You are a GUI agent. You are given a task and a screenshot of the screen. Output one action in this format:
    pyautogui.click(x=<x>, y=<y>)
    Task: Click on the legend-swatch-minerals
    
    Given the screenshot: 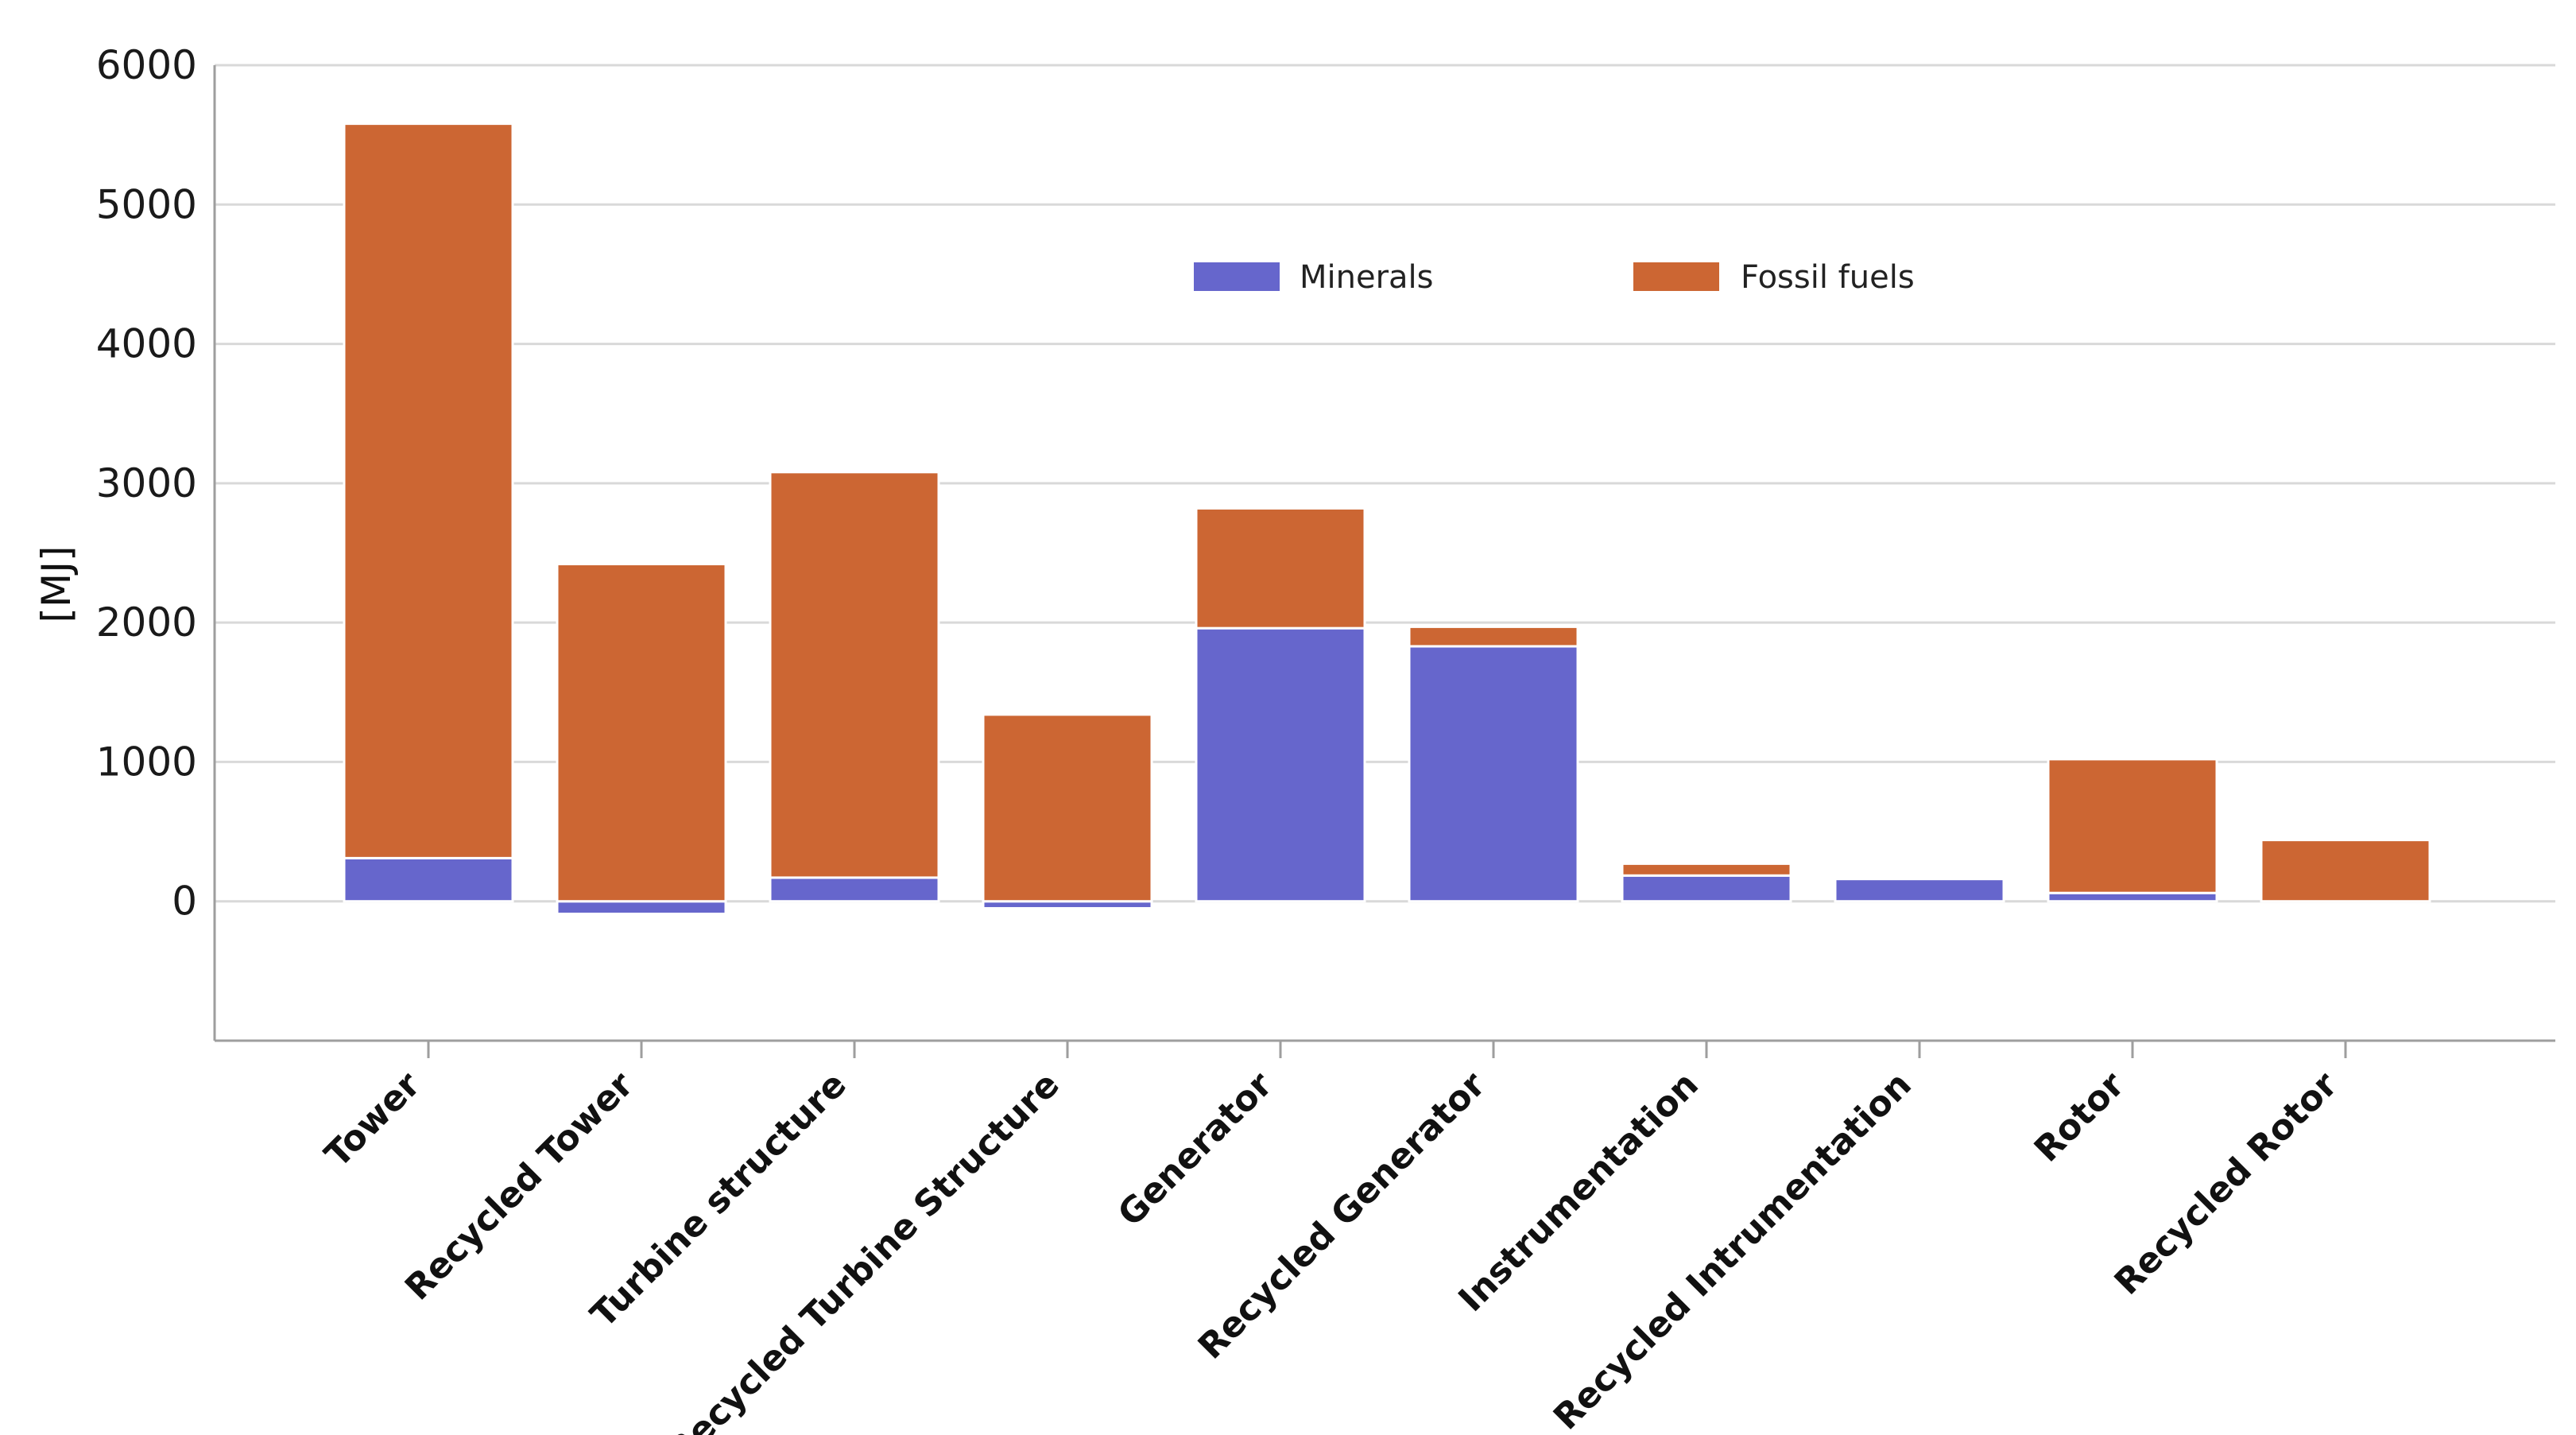 What is the action you would take?
    pyautogui.click(x=1237, y=276)
    